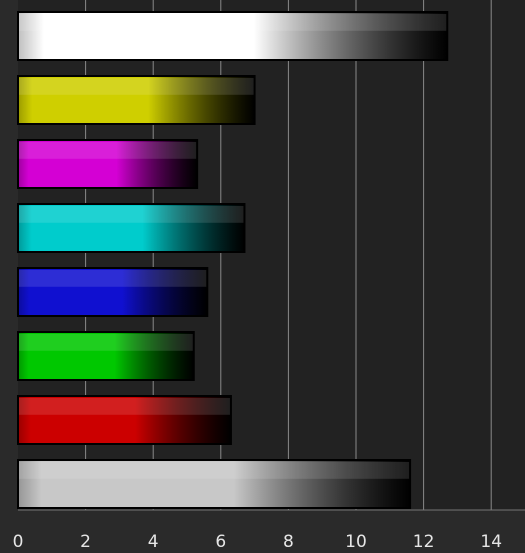  Describe the element at coordinates (257, 542) in the screenshot. I see `x-axis-ticks: 0 2 4 6 8 10 12 14` at that location.